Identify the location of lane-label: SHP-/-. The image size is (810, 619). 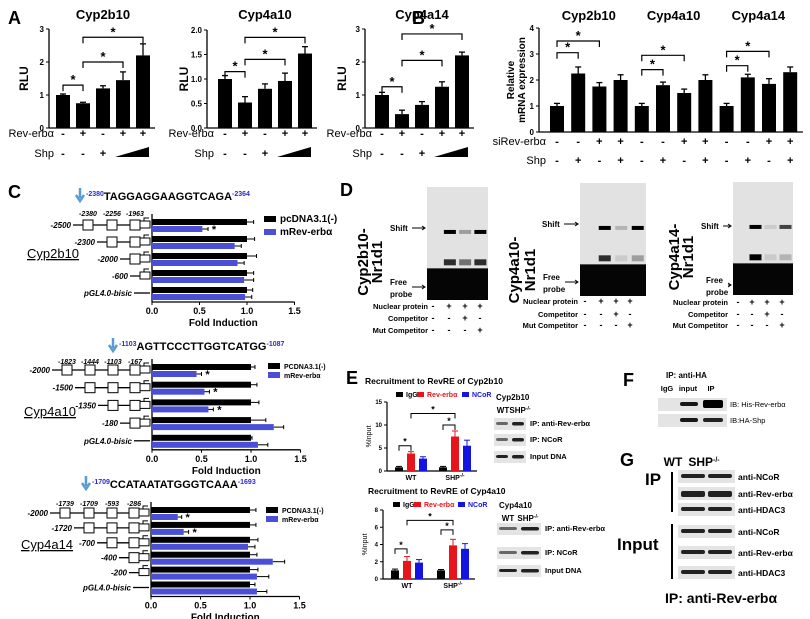
(520, 410).